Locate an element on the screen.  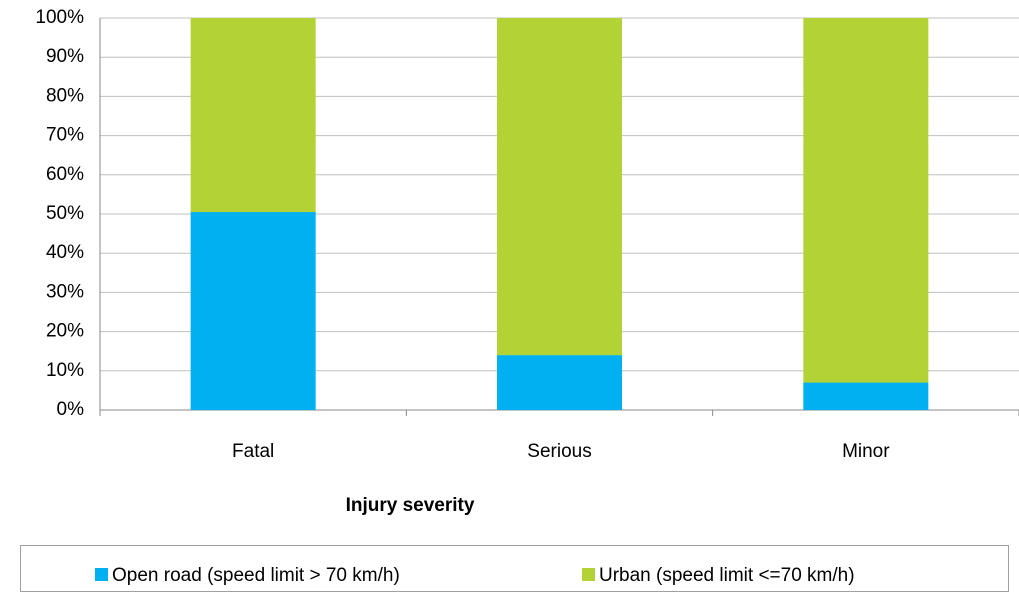
x-axis-title: Injury severity is located at coordinates (410, 505).